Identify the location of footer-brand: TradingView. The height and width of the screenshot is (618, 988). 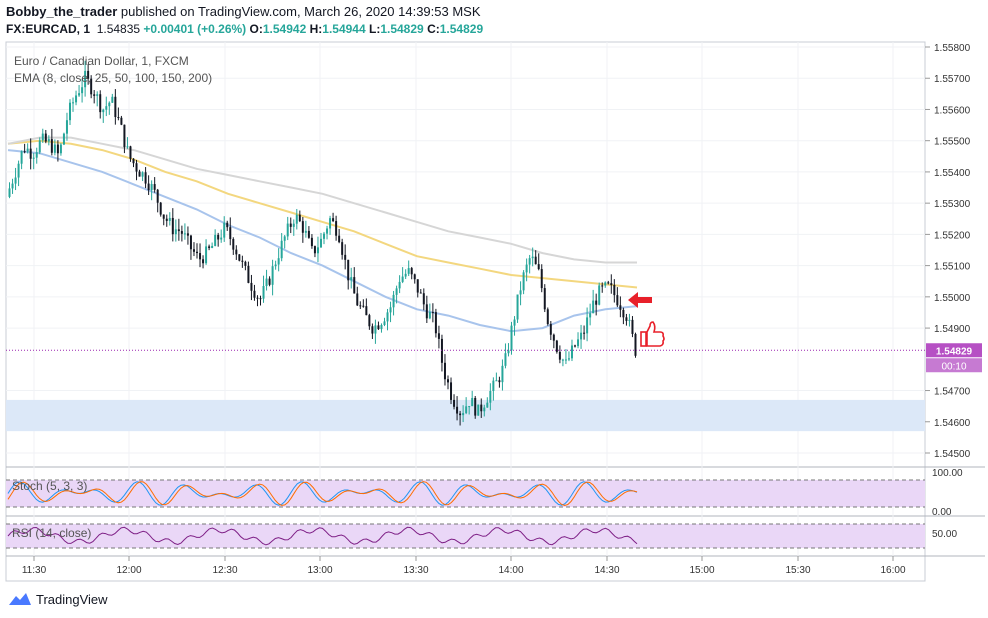
(58, 599).